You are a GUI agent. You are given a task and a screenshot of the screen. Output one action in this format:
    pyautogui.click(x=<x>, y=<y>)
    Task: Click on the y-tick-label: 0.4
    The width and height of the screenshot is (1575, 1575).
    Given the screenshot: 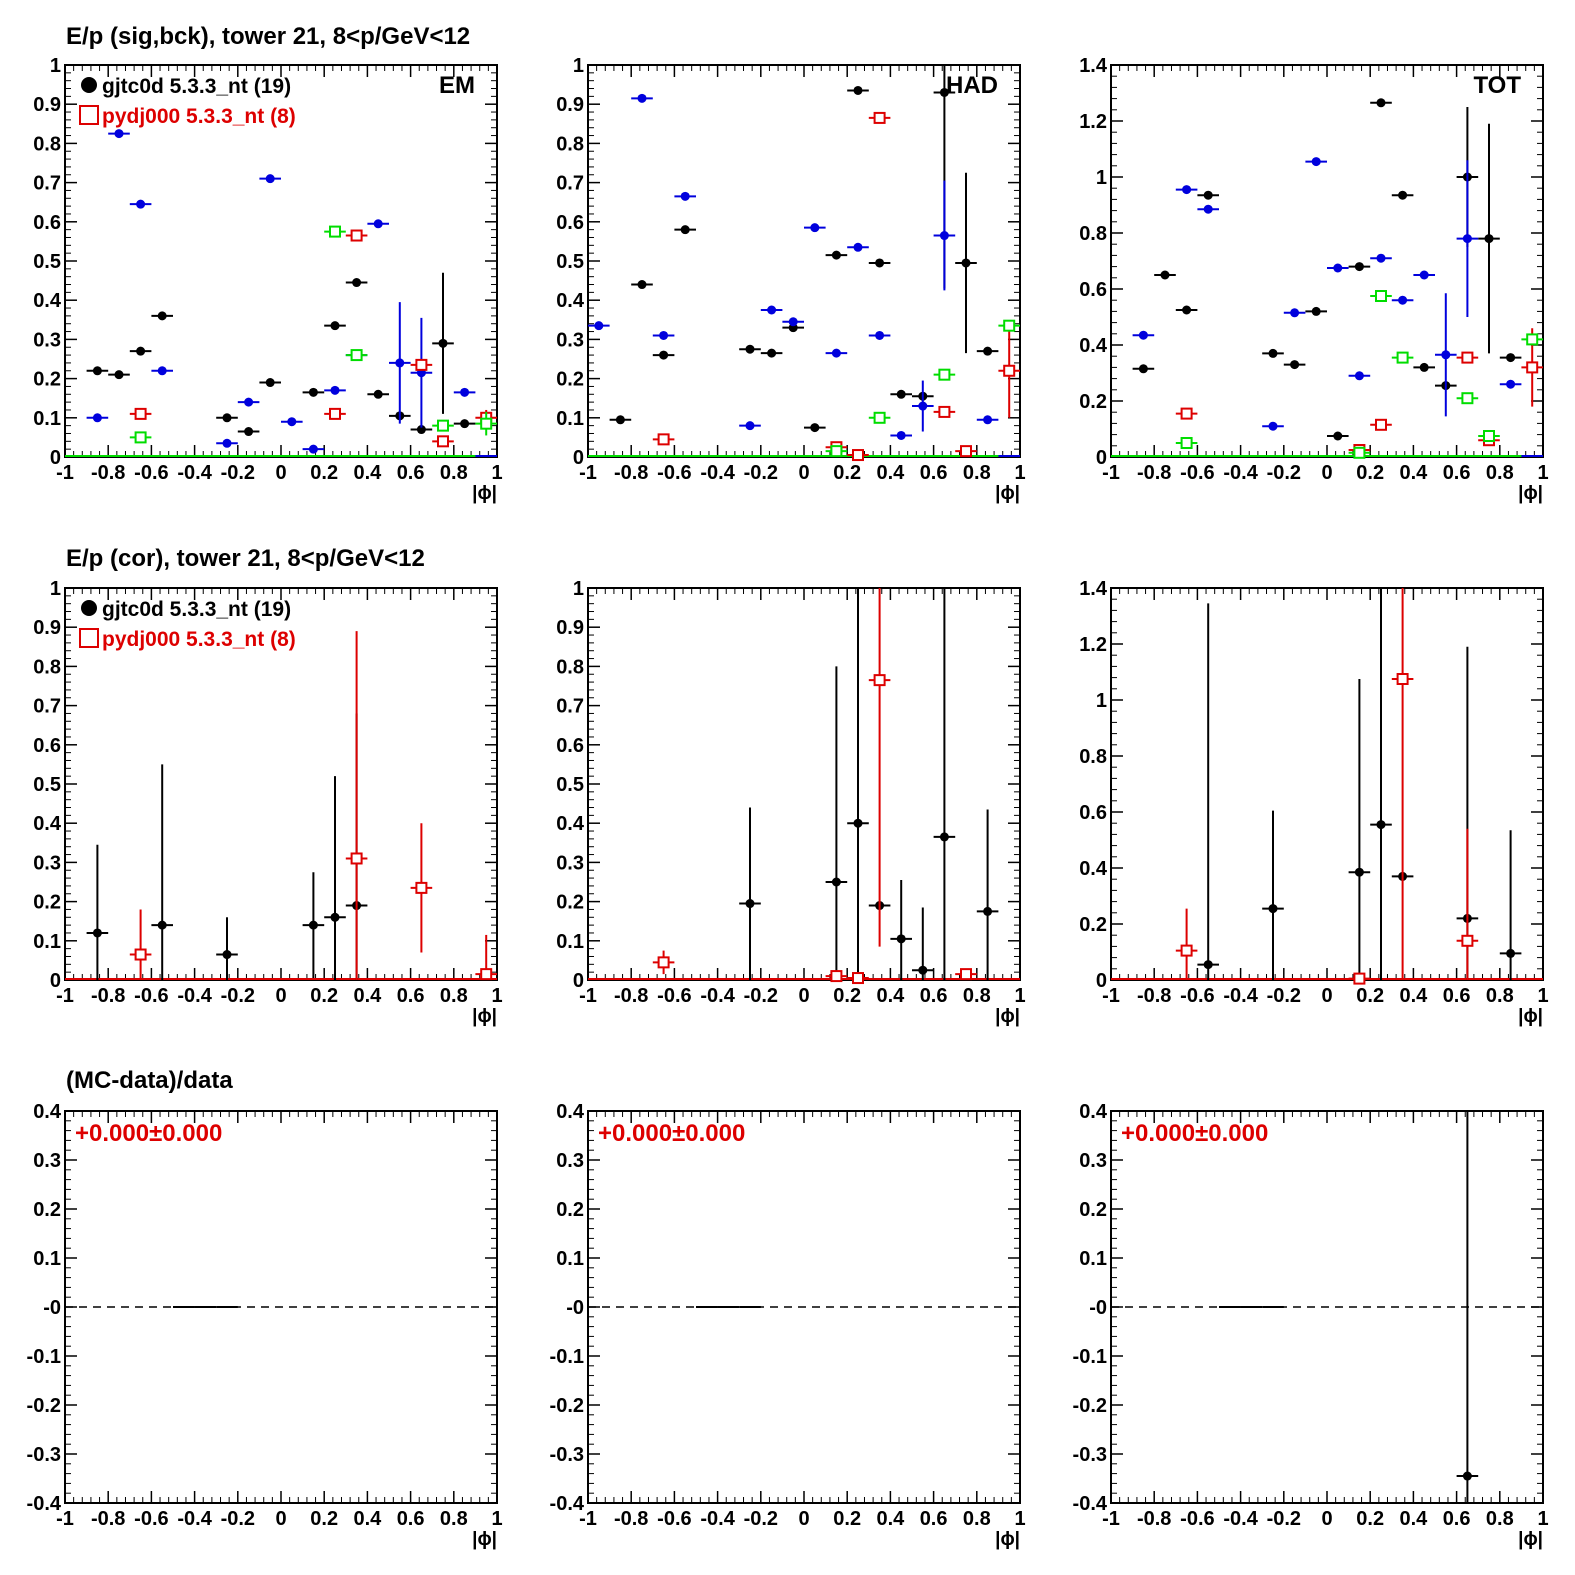 What is the action you would take?
    pyautogui.click(x=570, y=301)
    